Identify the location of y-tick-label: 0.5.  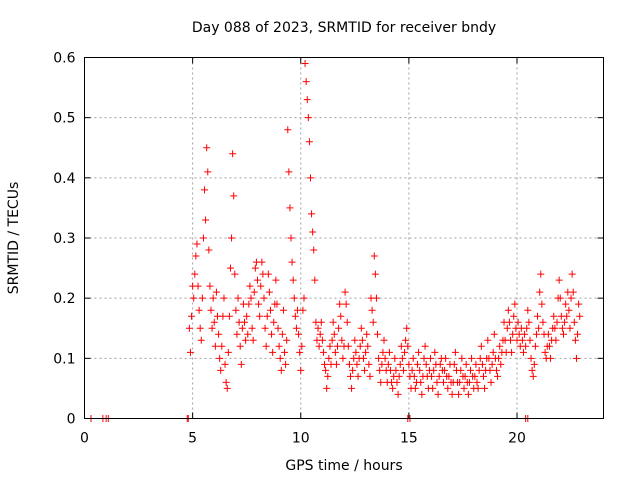
(64, 119).